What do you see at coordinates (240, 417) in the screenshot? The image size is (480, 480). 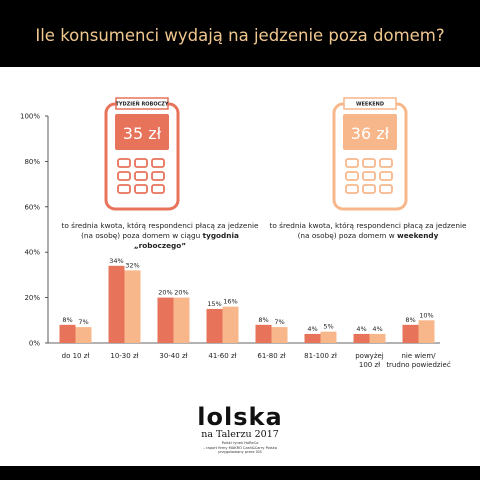 I see `logo-main: lolska` at bounding box center [240, 417].